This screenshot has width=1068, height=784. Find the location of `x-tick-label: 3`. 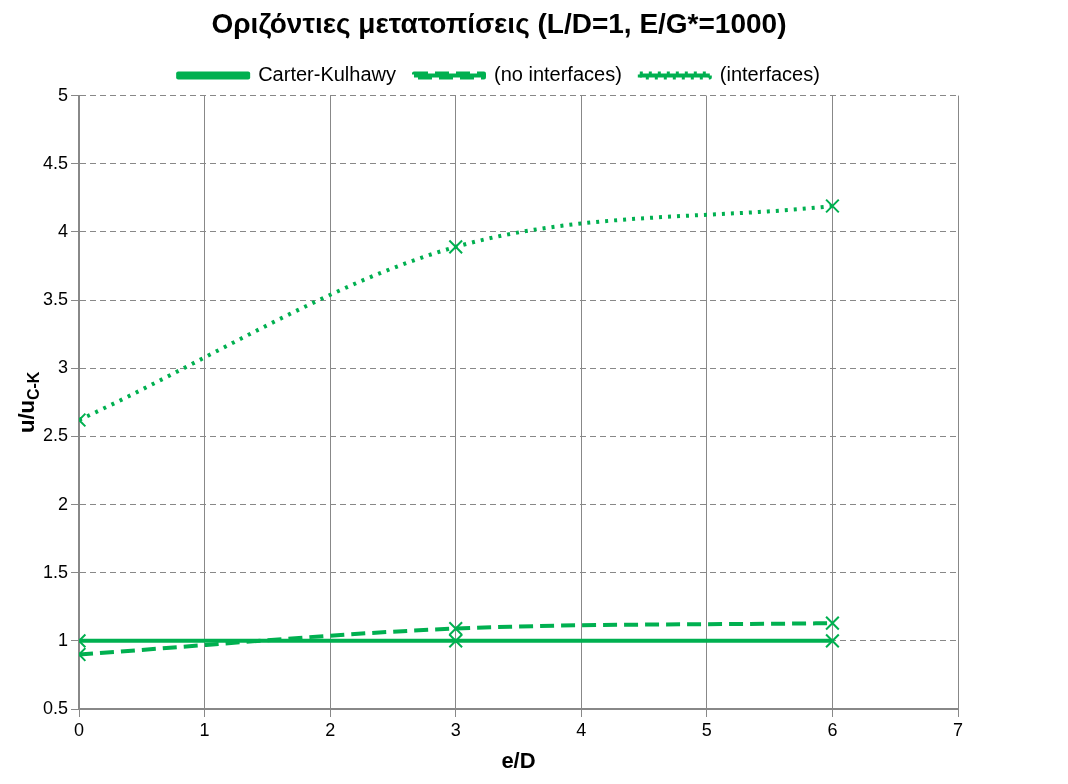

x-tick-label: 3 is located at coordinates (455, 729).